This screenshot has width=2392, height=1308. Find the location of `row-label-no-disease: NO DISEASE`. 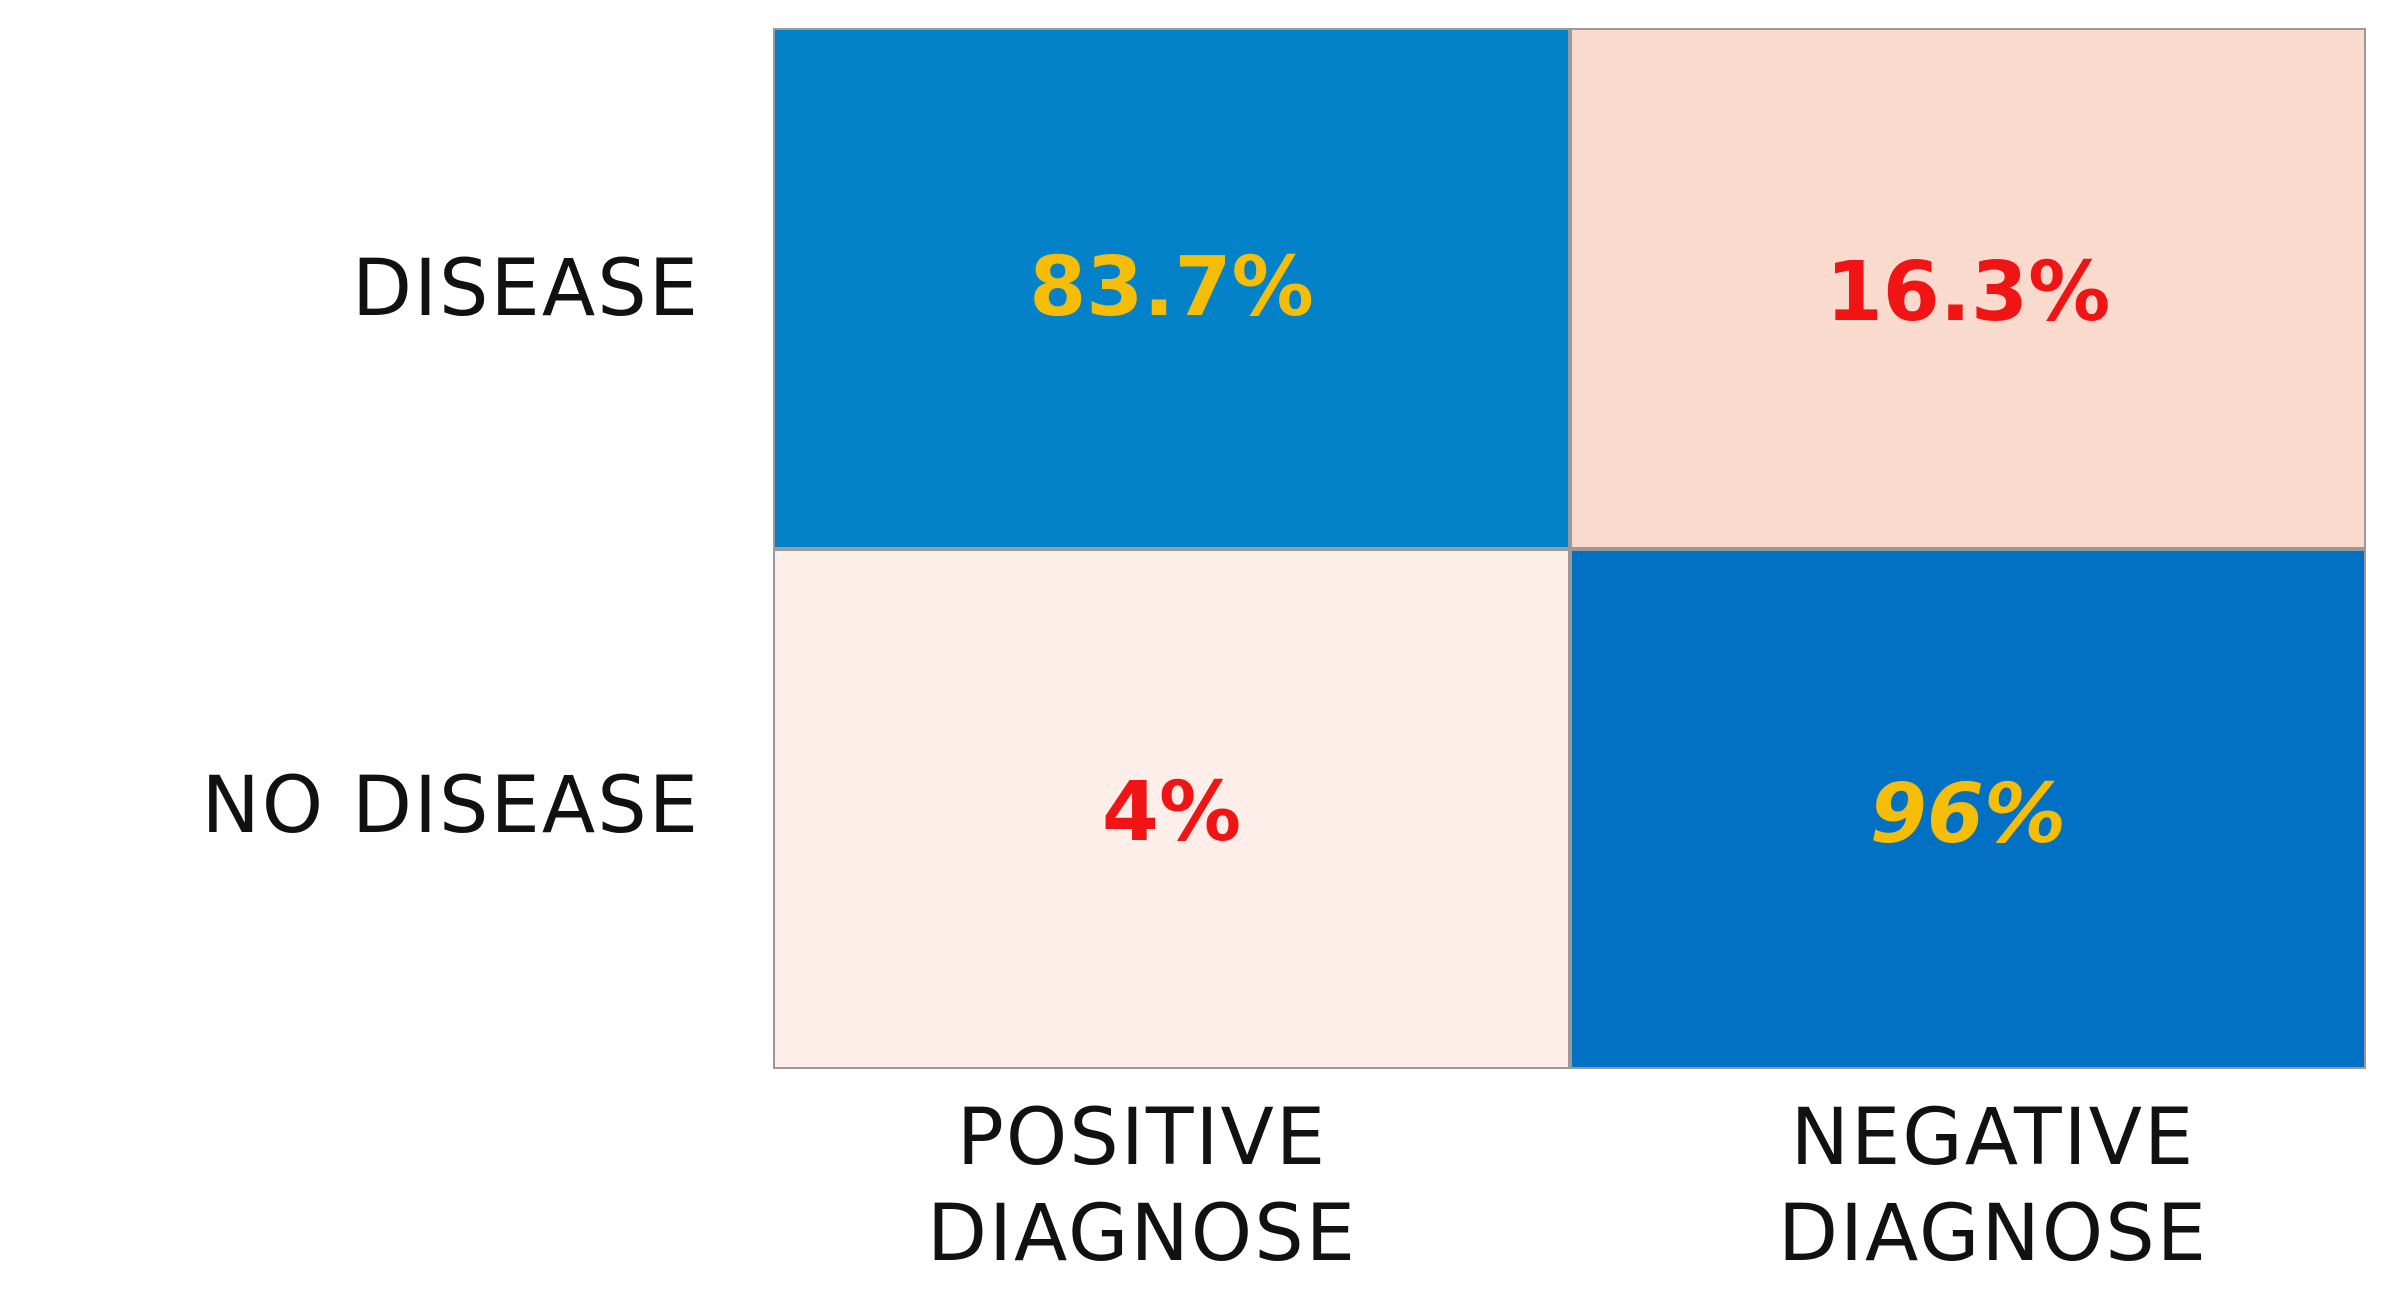

row-label-no-disease: NO DISEASE is located at coordinates (450, 806).